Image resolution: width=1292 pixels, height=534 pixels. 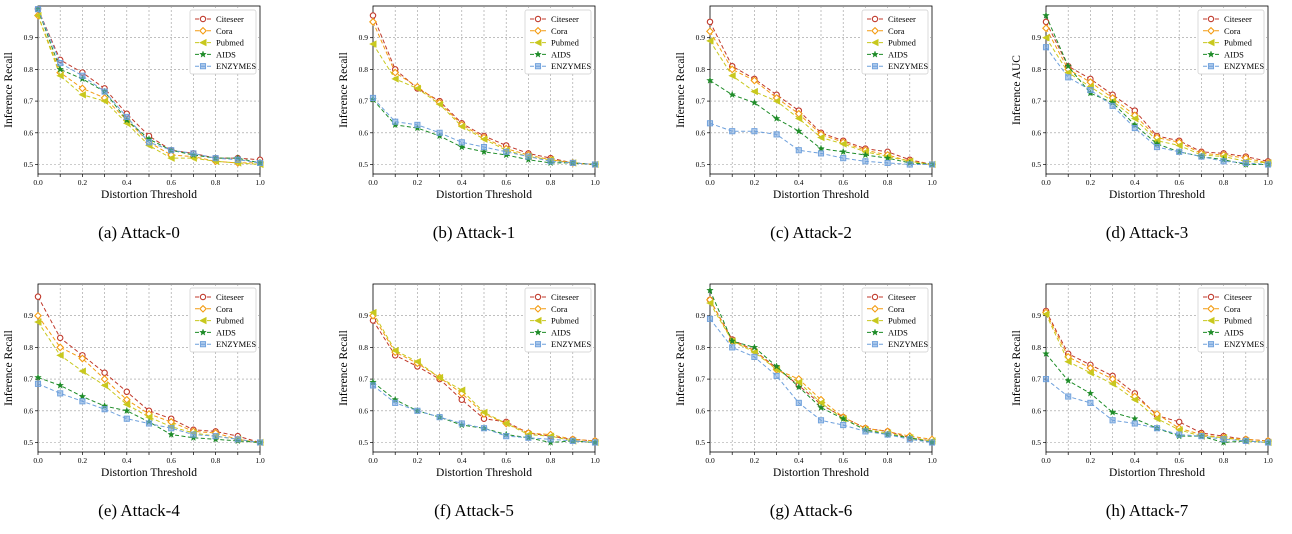 What do you see at coordinates (29, 132) in the screenshot?
I see `y-tick-label: 0.6` at bounding box center [29, 132].